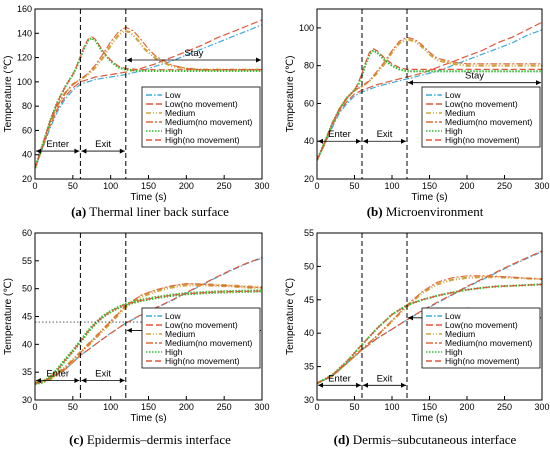 This screenshot has width=550, height=457. Describe the element at coordinates (27, 372) in the screenshot. I see `y-tick-label: 35` at that location.